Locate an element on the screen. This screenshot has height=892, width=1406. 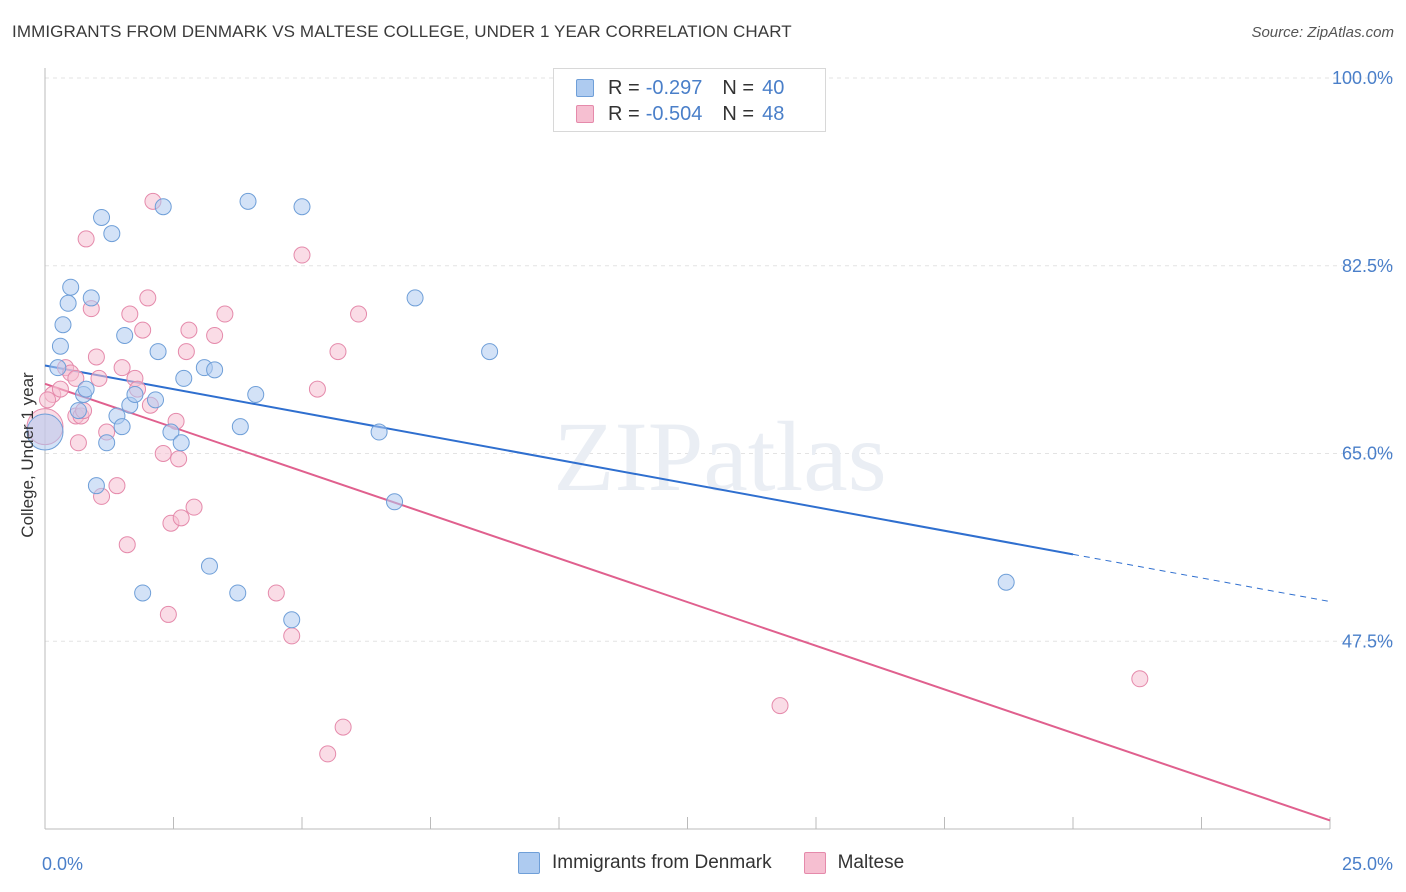
legend-item-denmark: Immigrants from Denmark is located at coordinates (645, 863).